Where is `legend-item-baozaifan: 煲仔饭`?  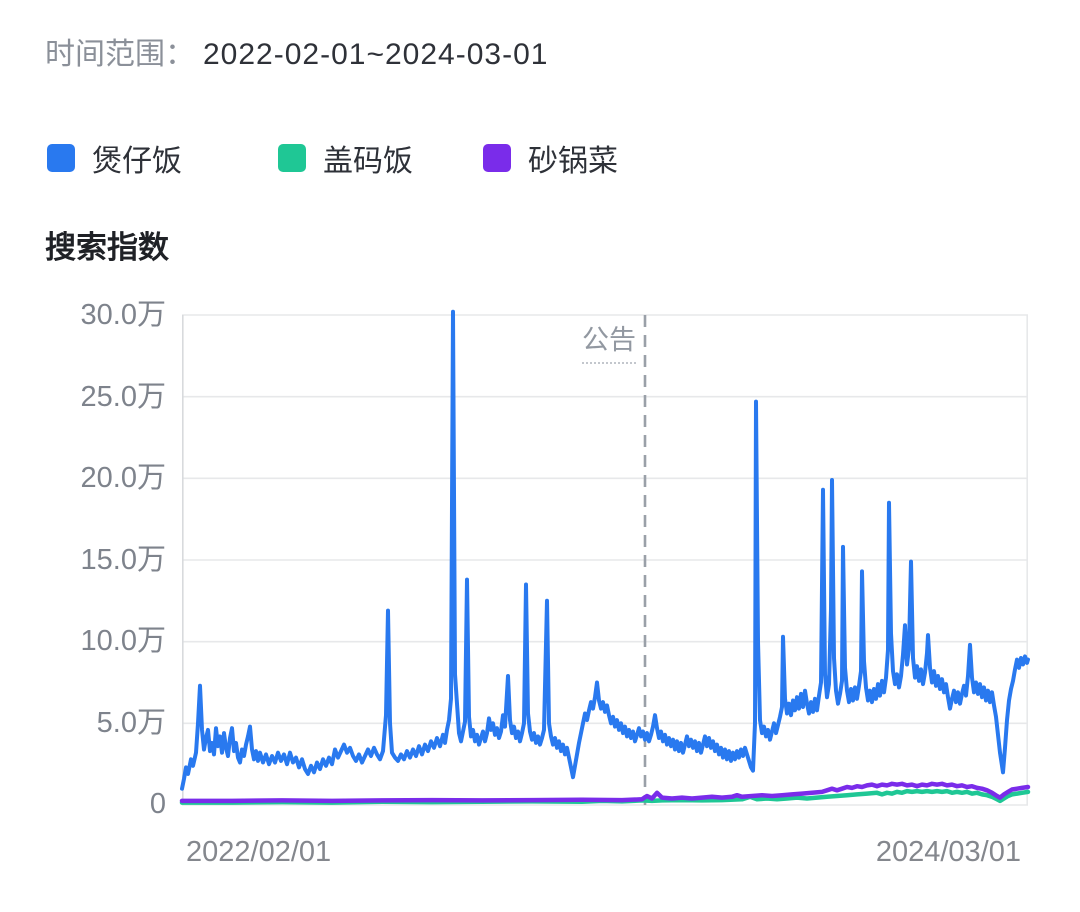
legend-item-baozaifan: 煲仔饭 is located at coordinates (114, 158).